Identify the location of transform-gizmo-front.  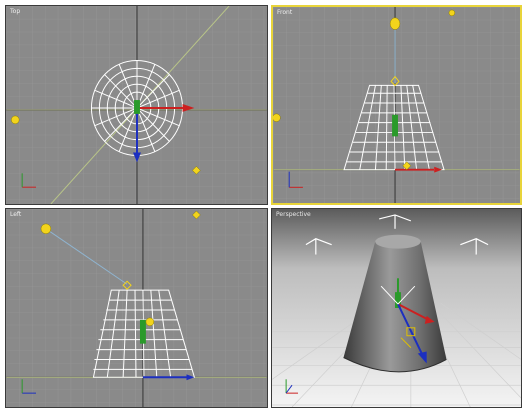
(417, 143).